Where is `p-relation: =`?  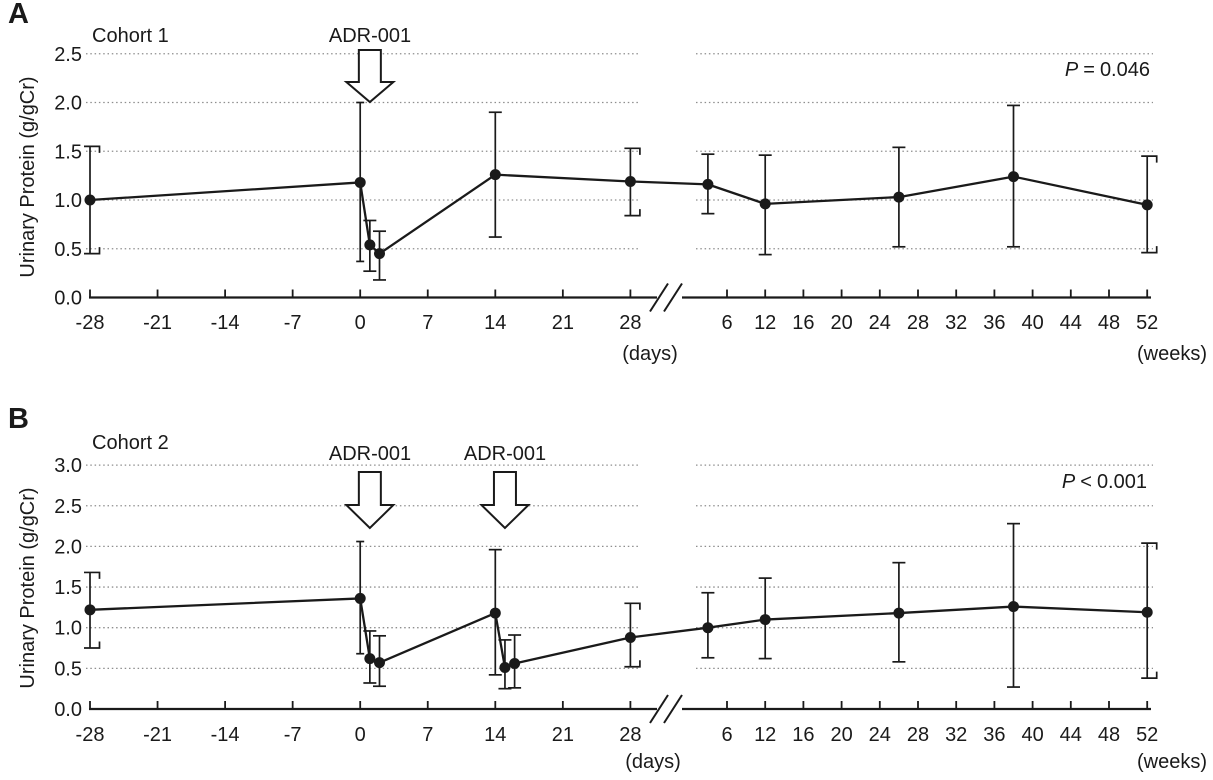
p-relation: = is located at coordinates (1089, 70).